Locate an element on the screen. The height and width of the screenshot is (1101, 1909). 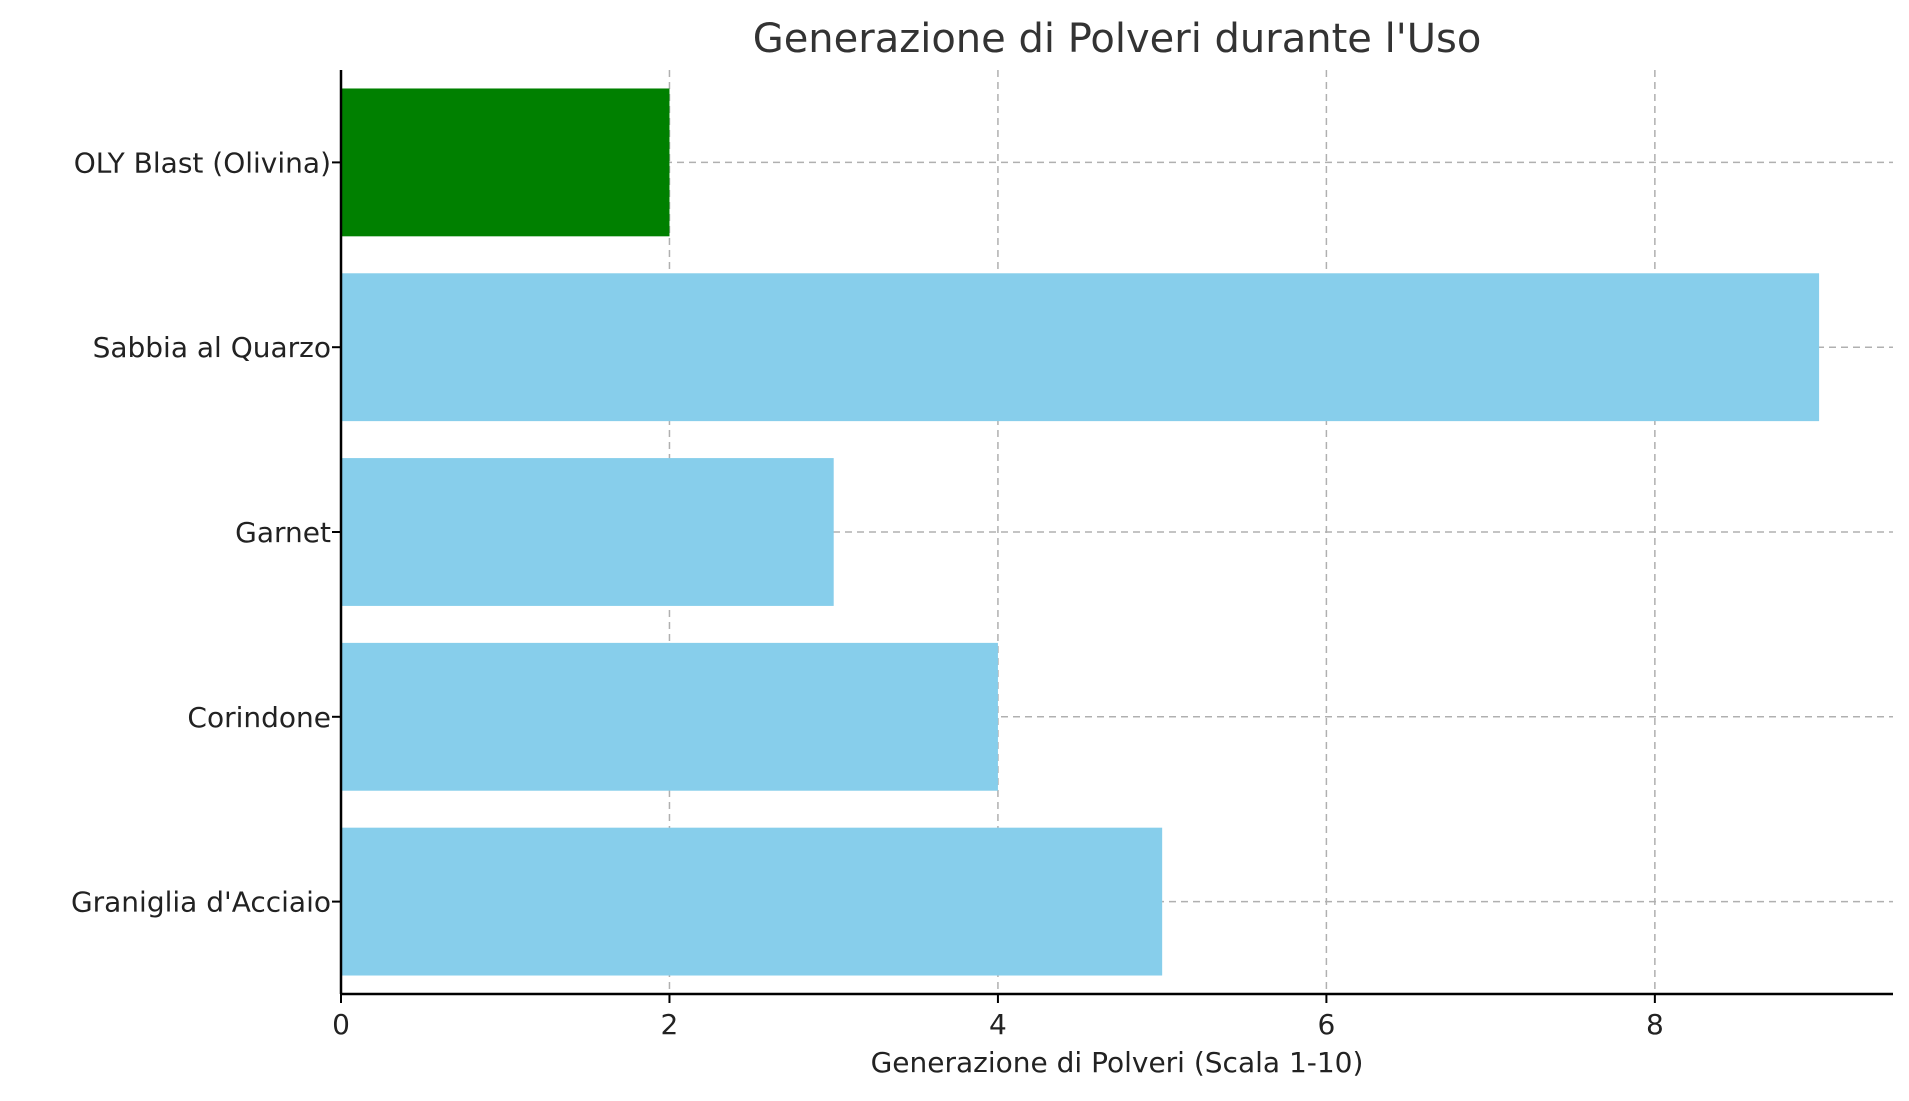
x-tick-label: 6 is located at coordinates (1326, 1024).